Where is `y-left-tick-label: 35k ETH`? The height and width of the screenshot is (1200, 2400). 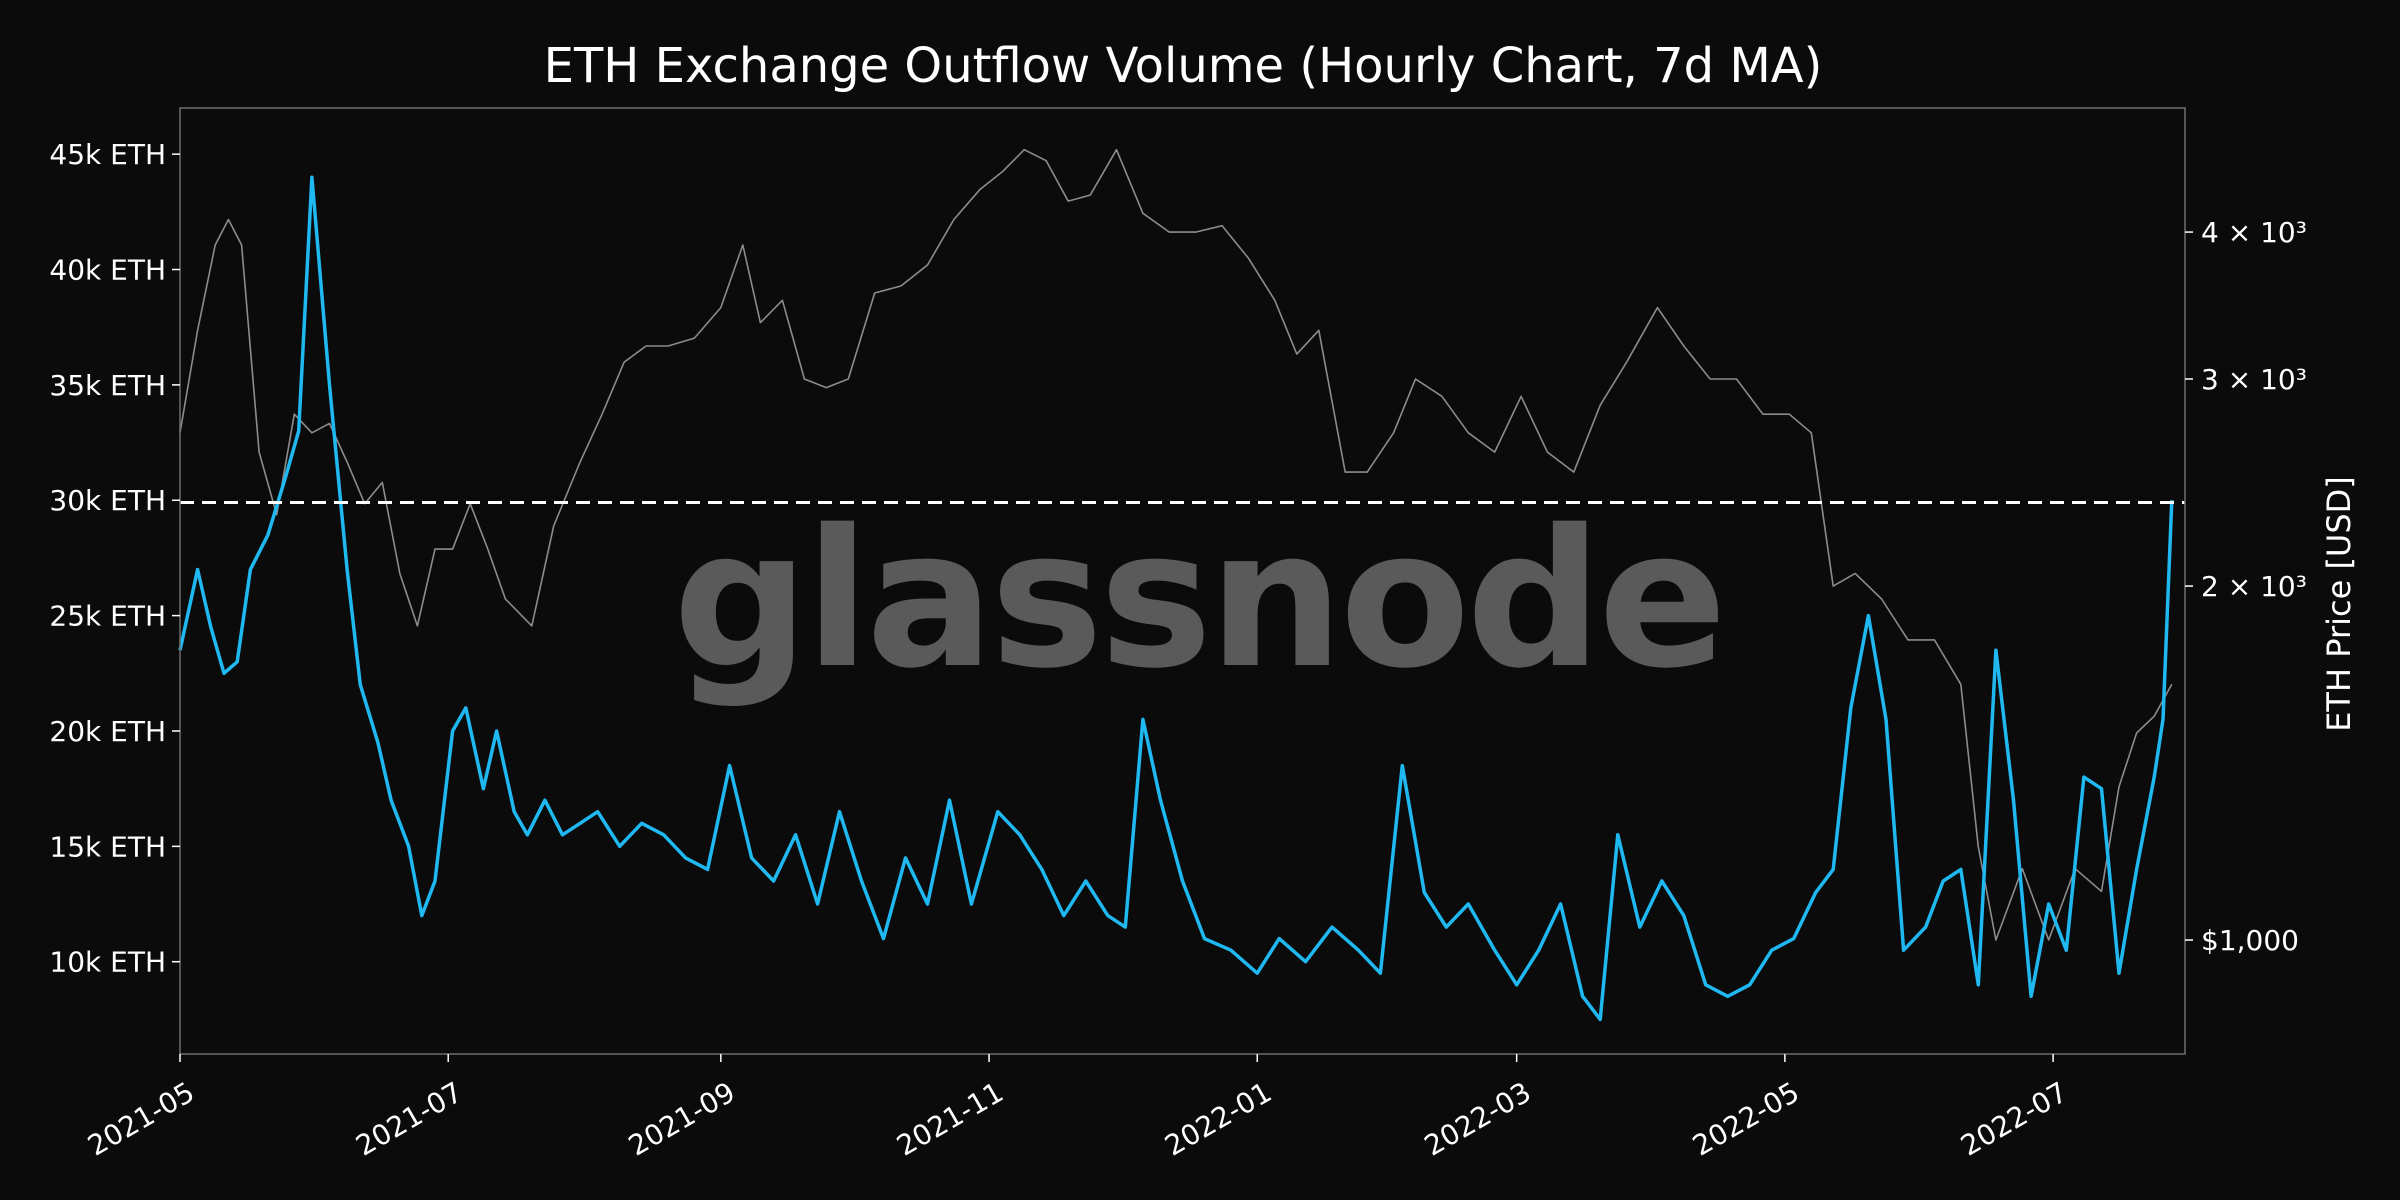
y-left-tick-label: 35k ETH is located at coordinates (107, 385).